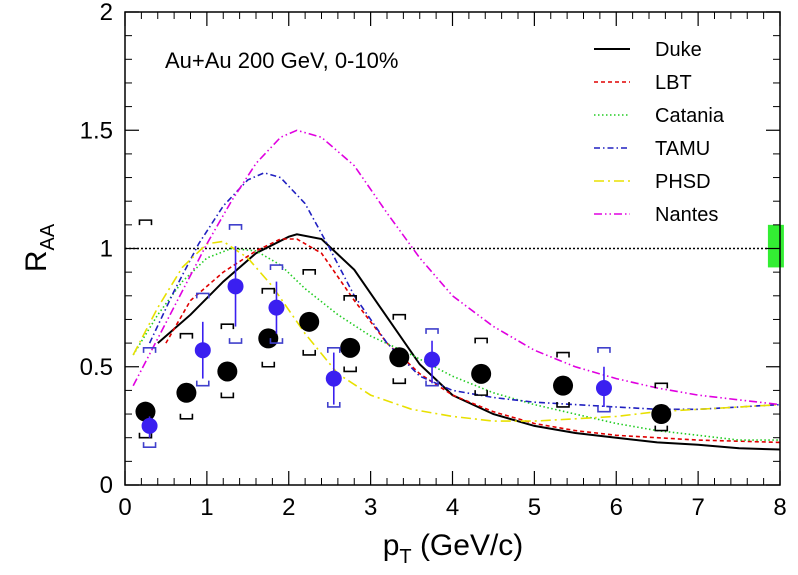 The width and height of the screenshot is (798, 575). I want to click on blue-sys-bracket-3-high, so click(276, 267).